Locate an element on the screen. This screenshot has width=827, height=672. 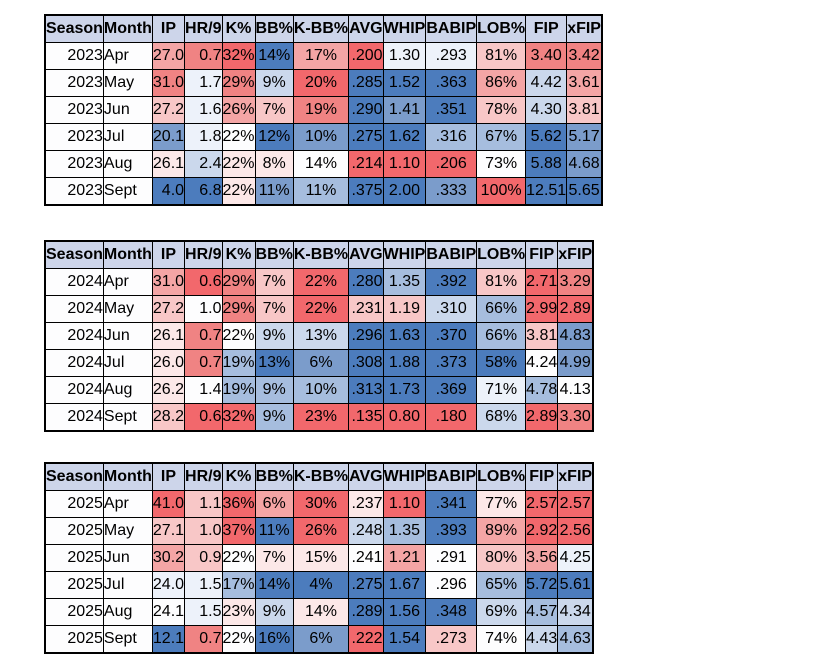
table-cell: 4.42 is located at coordinates (546, 83).